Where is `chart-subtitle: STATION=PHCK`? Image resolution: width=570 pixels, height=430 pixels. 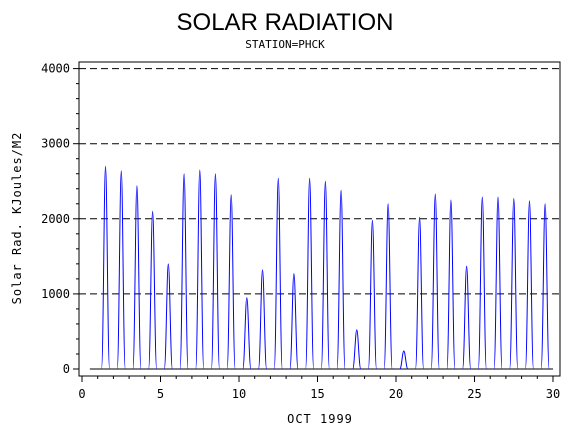
chart-subtitle: STATION=PHCK is located at coordinates (285, 44).